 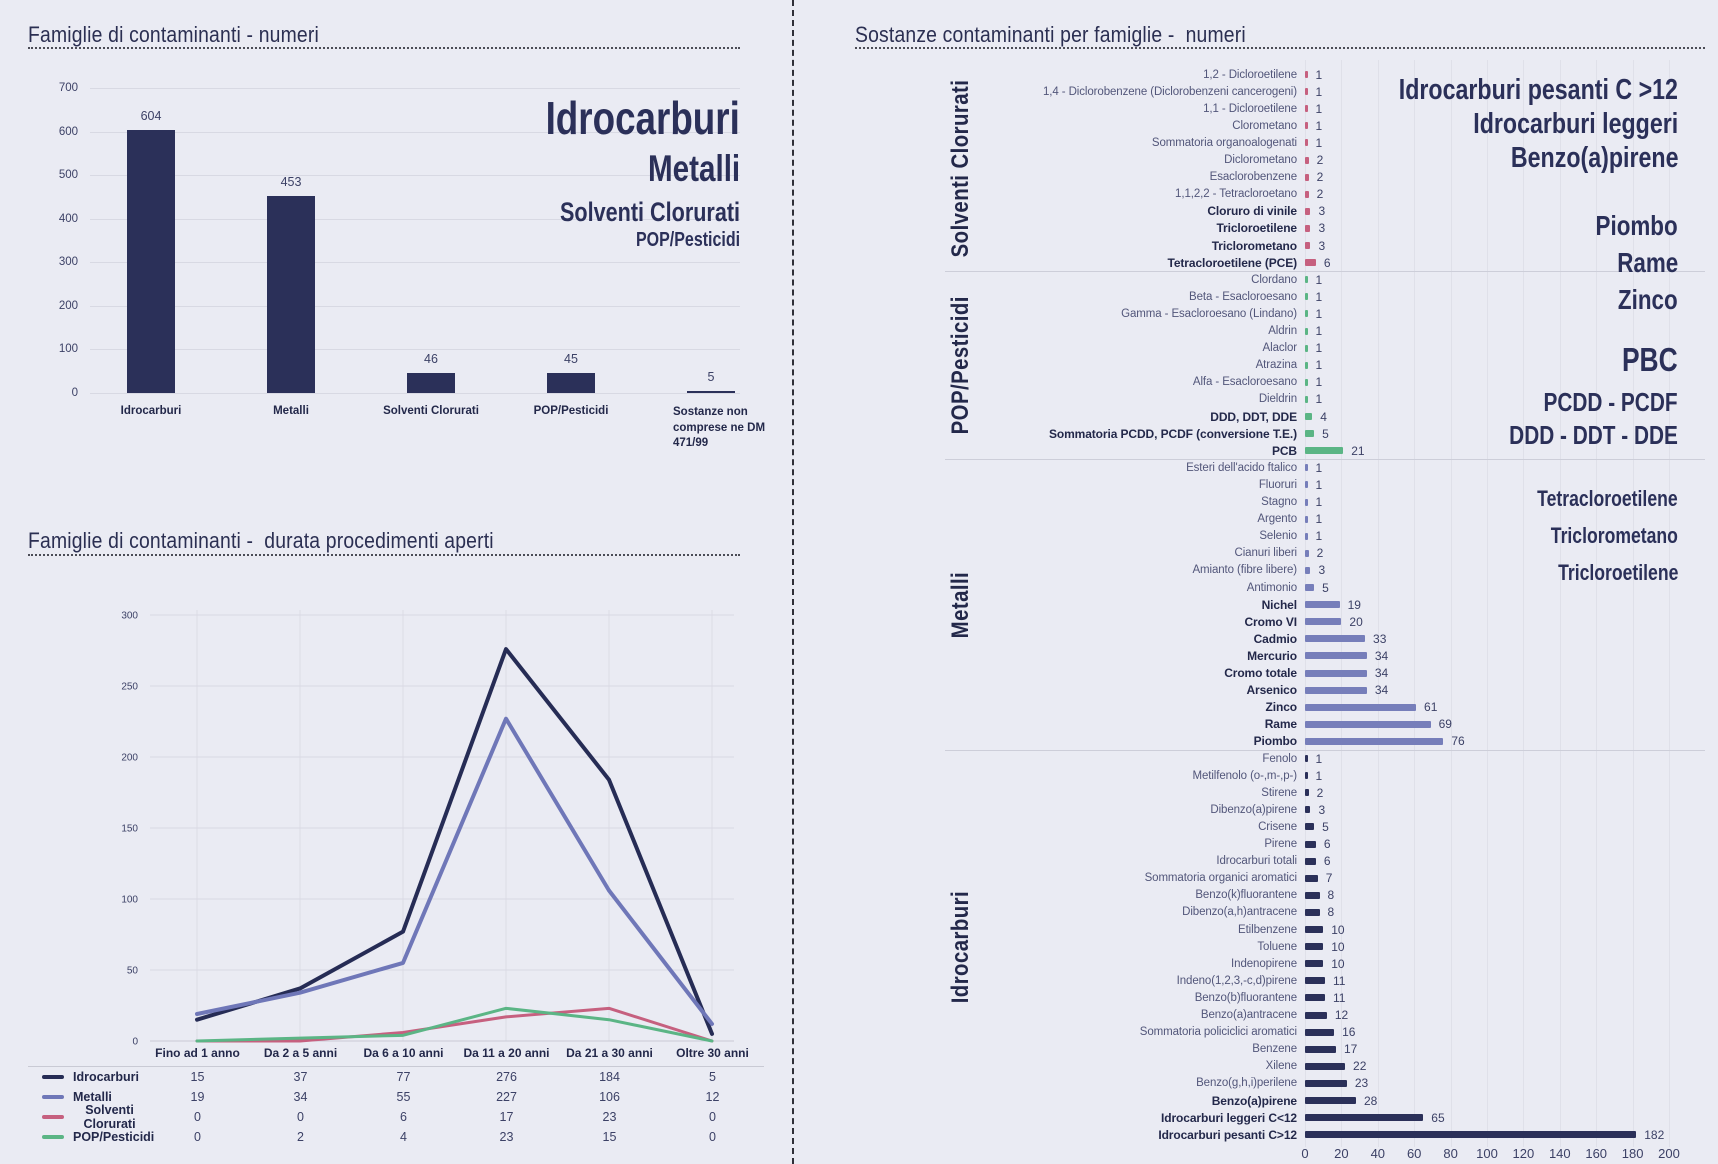 I want to click on substance-value: 4, so click(x=1323, y=416).